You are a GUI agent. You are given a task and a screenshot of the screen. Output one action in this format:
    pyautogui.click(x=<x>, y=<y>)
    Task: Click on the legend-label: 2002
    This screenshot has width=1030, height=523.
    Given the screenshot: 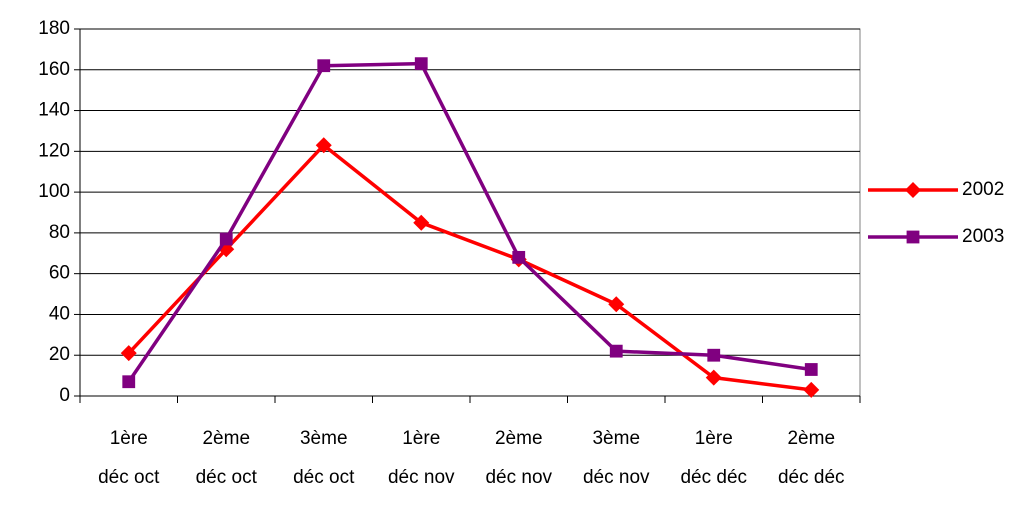 What is the action you would take?
    pyautogui.click(x=983, y=189)
    